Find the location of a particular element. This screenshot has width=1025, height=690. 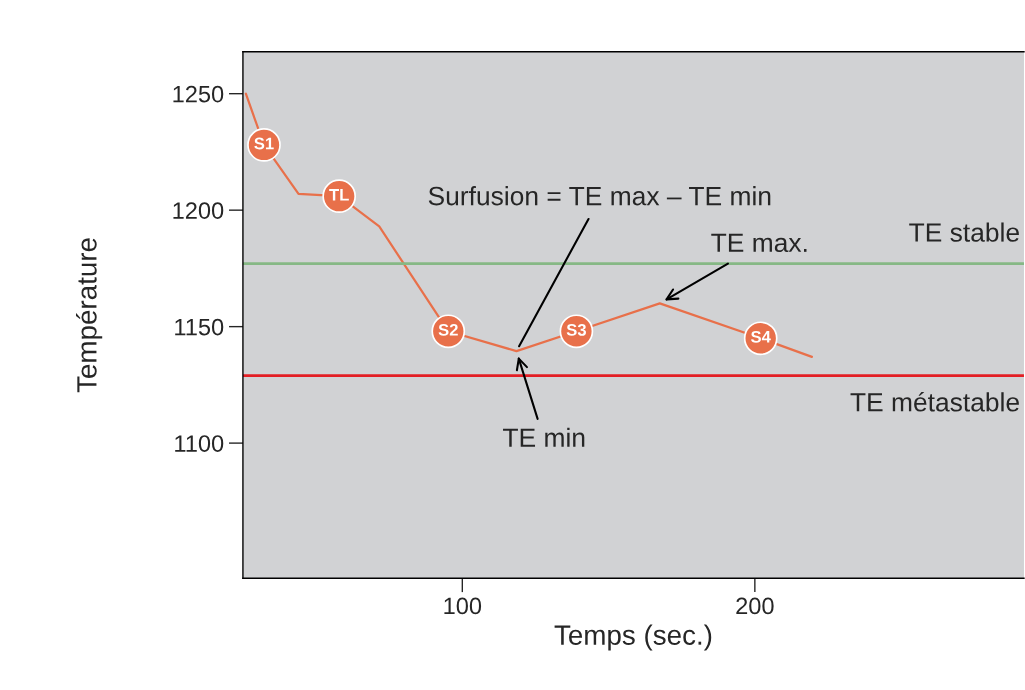

y-tick-label: 1150 is located at coordinates (199, 327).